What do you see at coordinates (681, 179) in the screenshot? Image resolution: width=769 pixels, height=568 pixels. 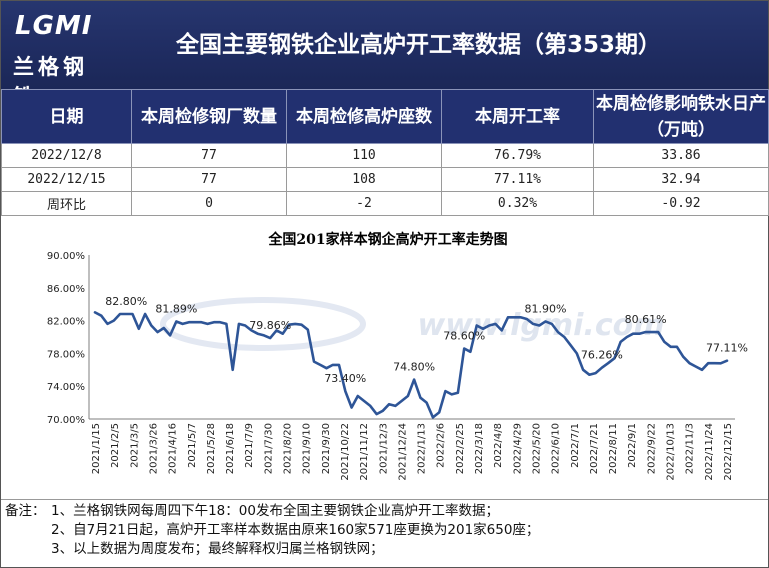 I see `cell-impact: 32.94` at bounding box center [681, 179].